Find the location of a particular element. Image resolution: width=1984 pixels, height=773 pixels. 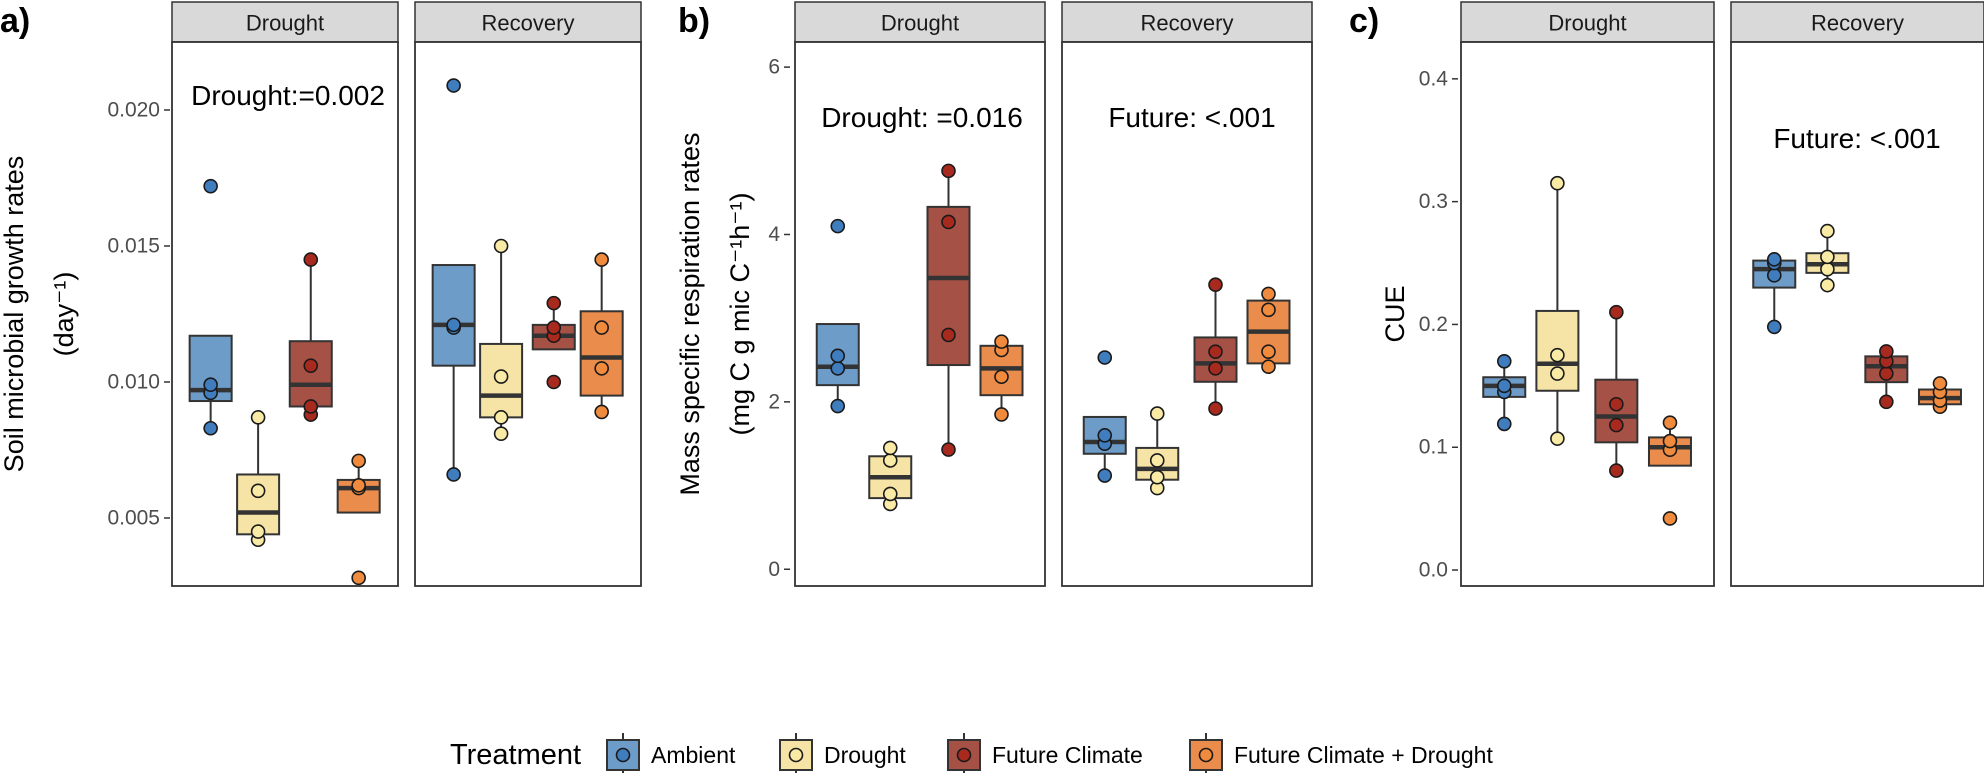

y-tick-label: 0.0 is located at coordinates (1433, 570).